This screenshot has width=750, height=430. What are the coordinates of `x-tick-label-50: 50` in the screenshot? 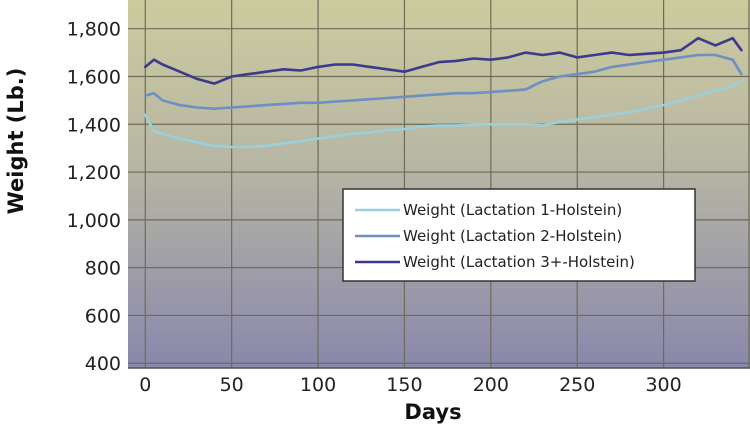 It's located at (232, 385).